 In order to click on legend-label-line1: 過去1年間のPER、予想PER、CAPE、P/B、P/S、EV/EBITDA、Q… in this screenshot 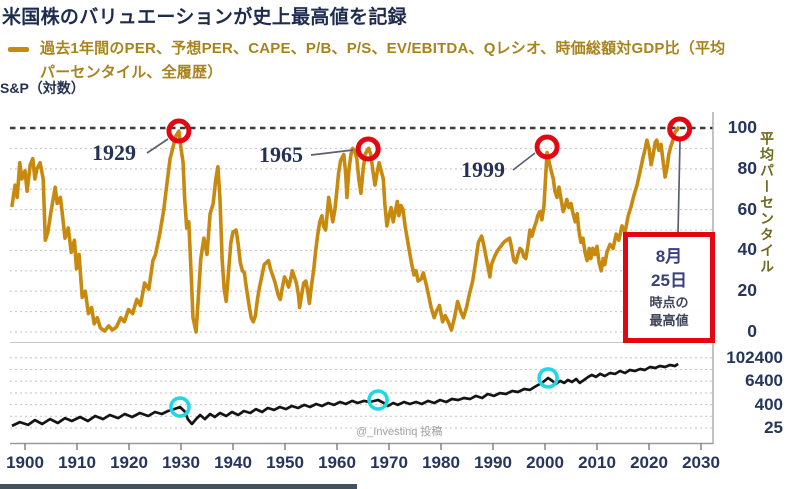, I will do `click(383, 48)`.